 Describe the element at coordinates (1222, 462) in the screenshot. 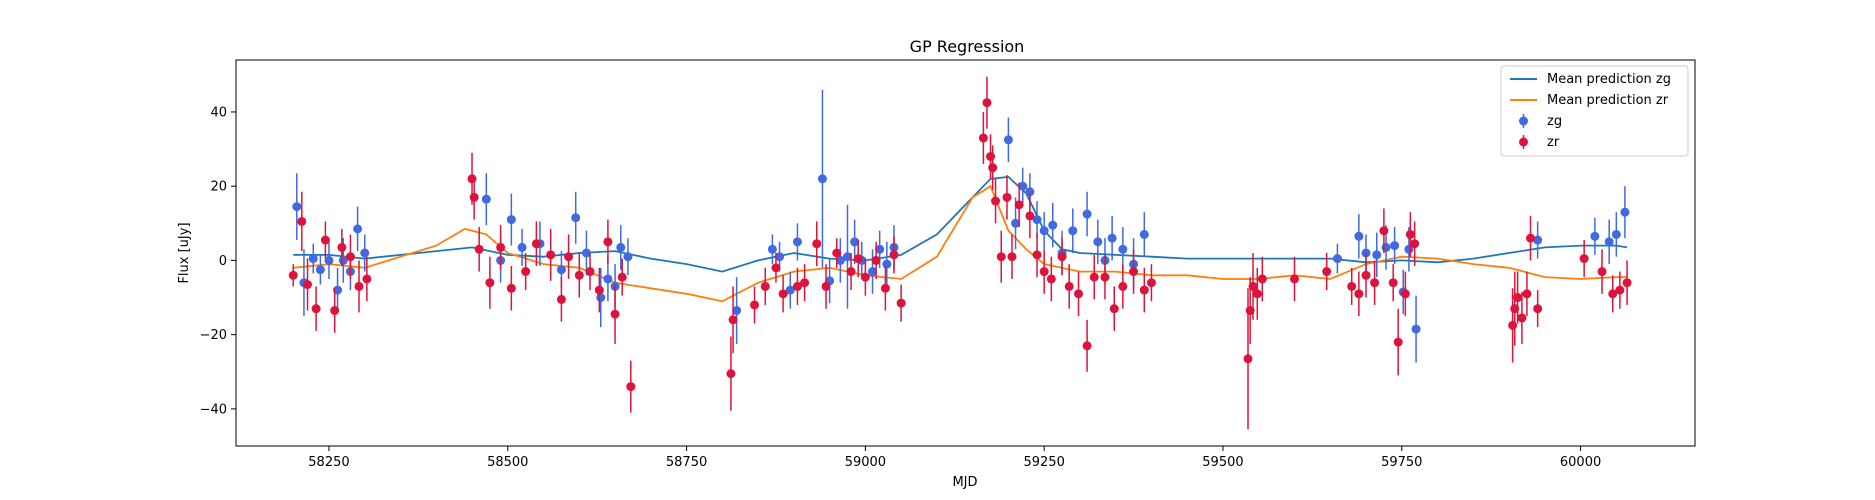

I see `x-tick-label: 59500` at that location.